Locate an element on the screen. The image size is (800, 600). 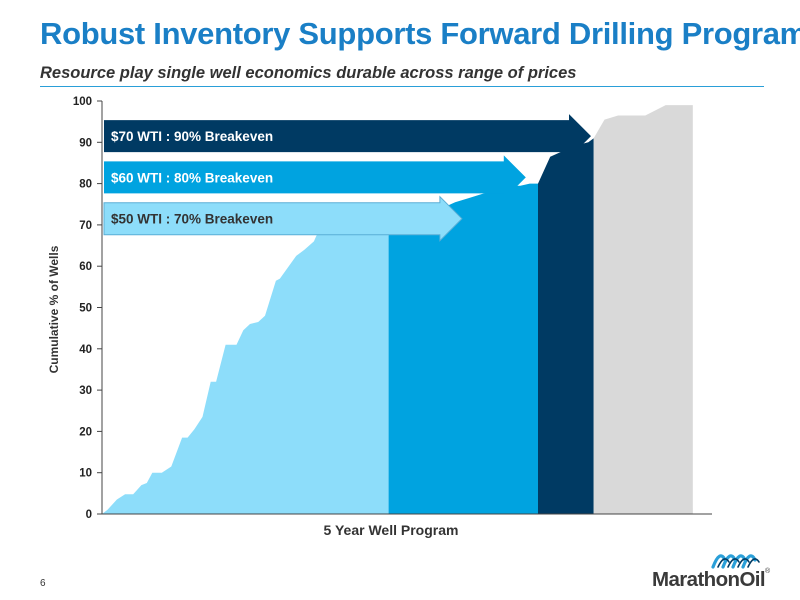
y-tick-label: 100 is located at coordinates (82, 102).